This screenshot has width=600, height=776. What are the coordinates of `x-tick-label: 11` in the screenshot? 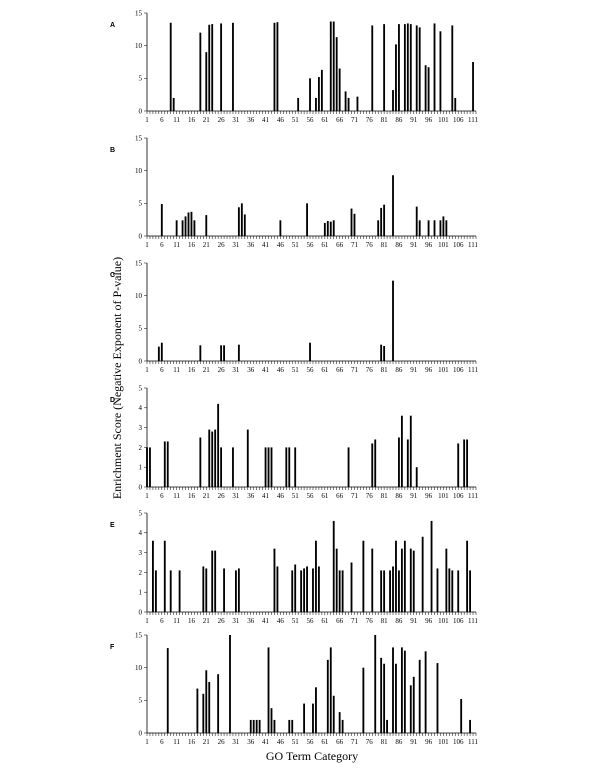 It's located at (176, 370).